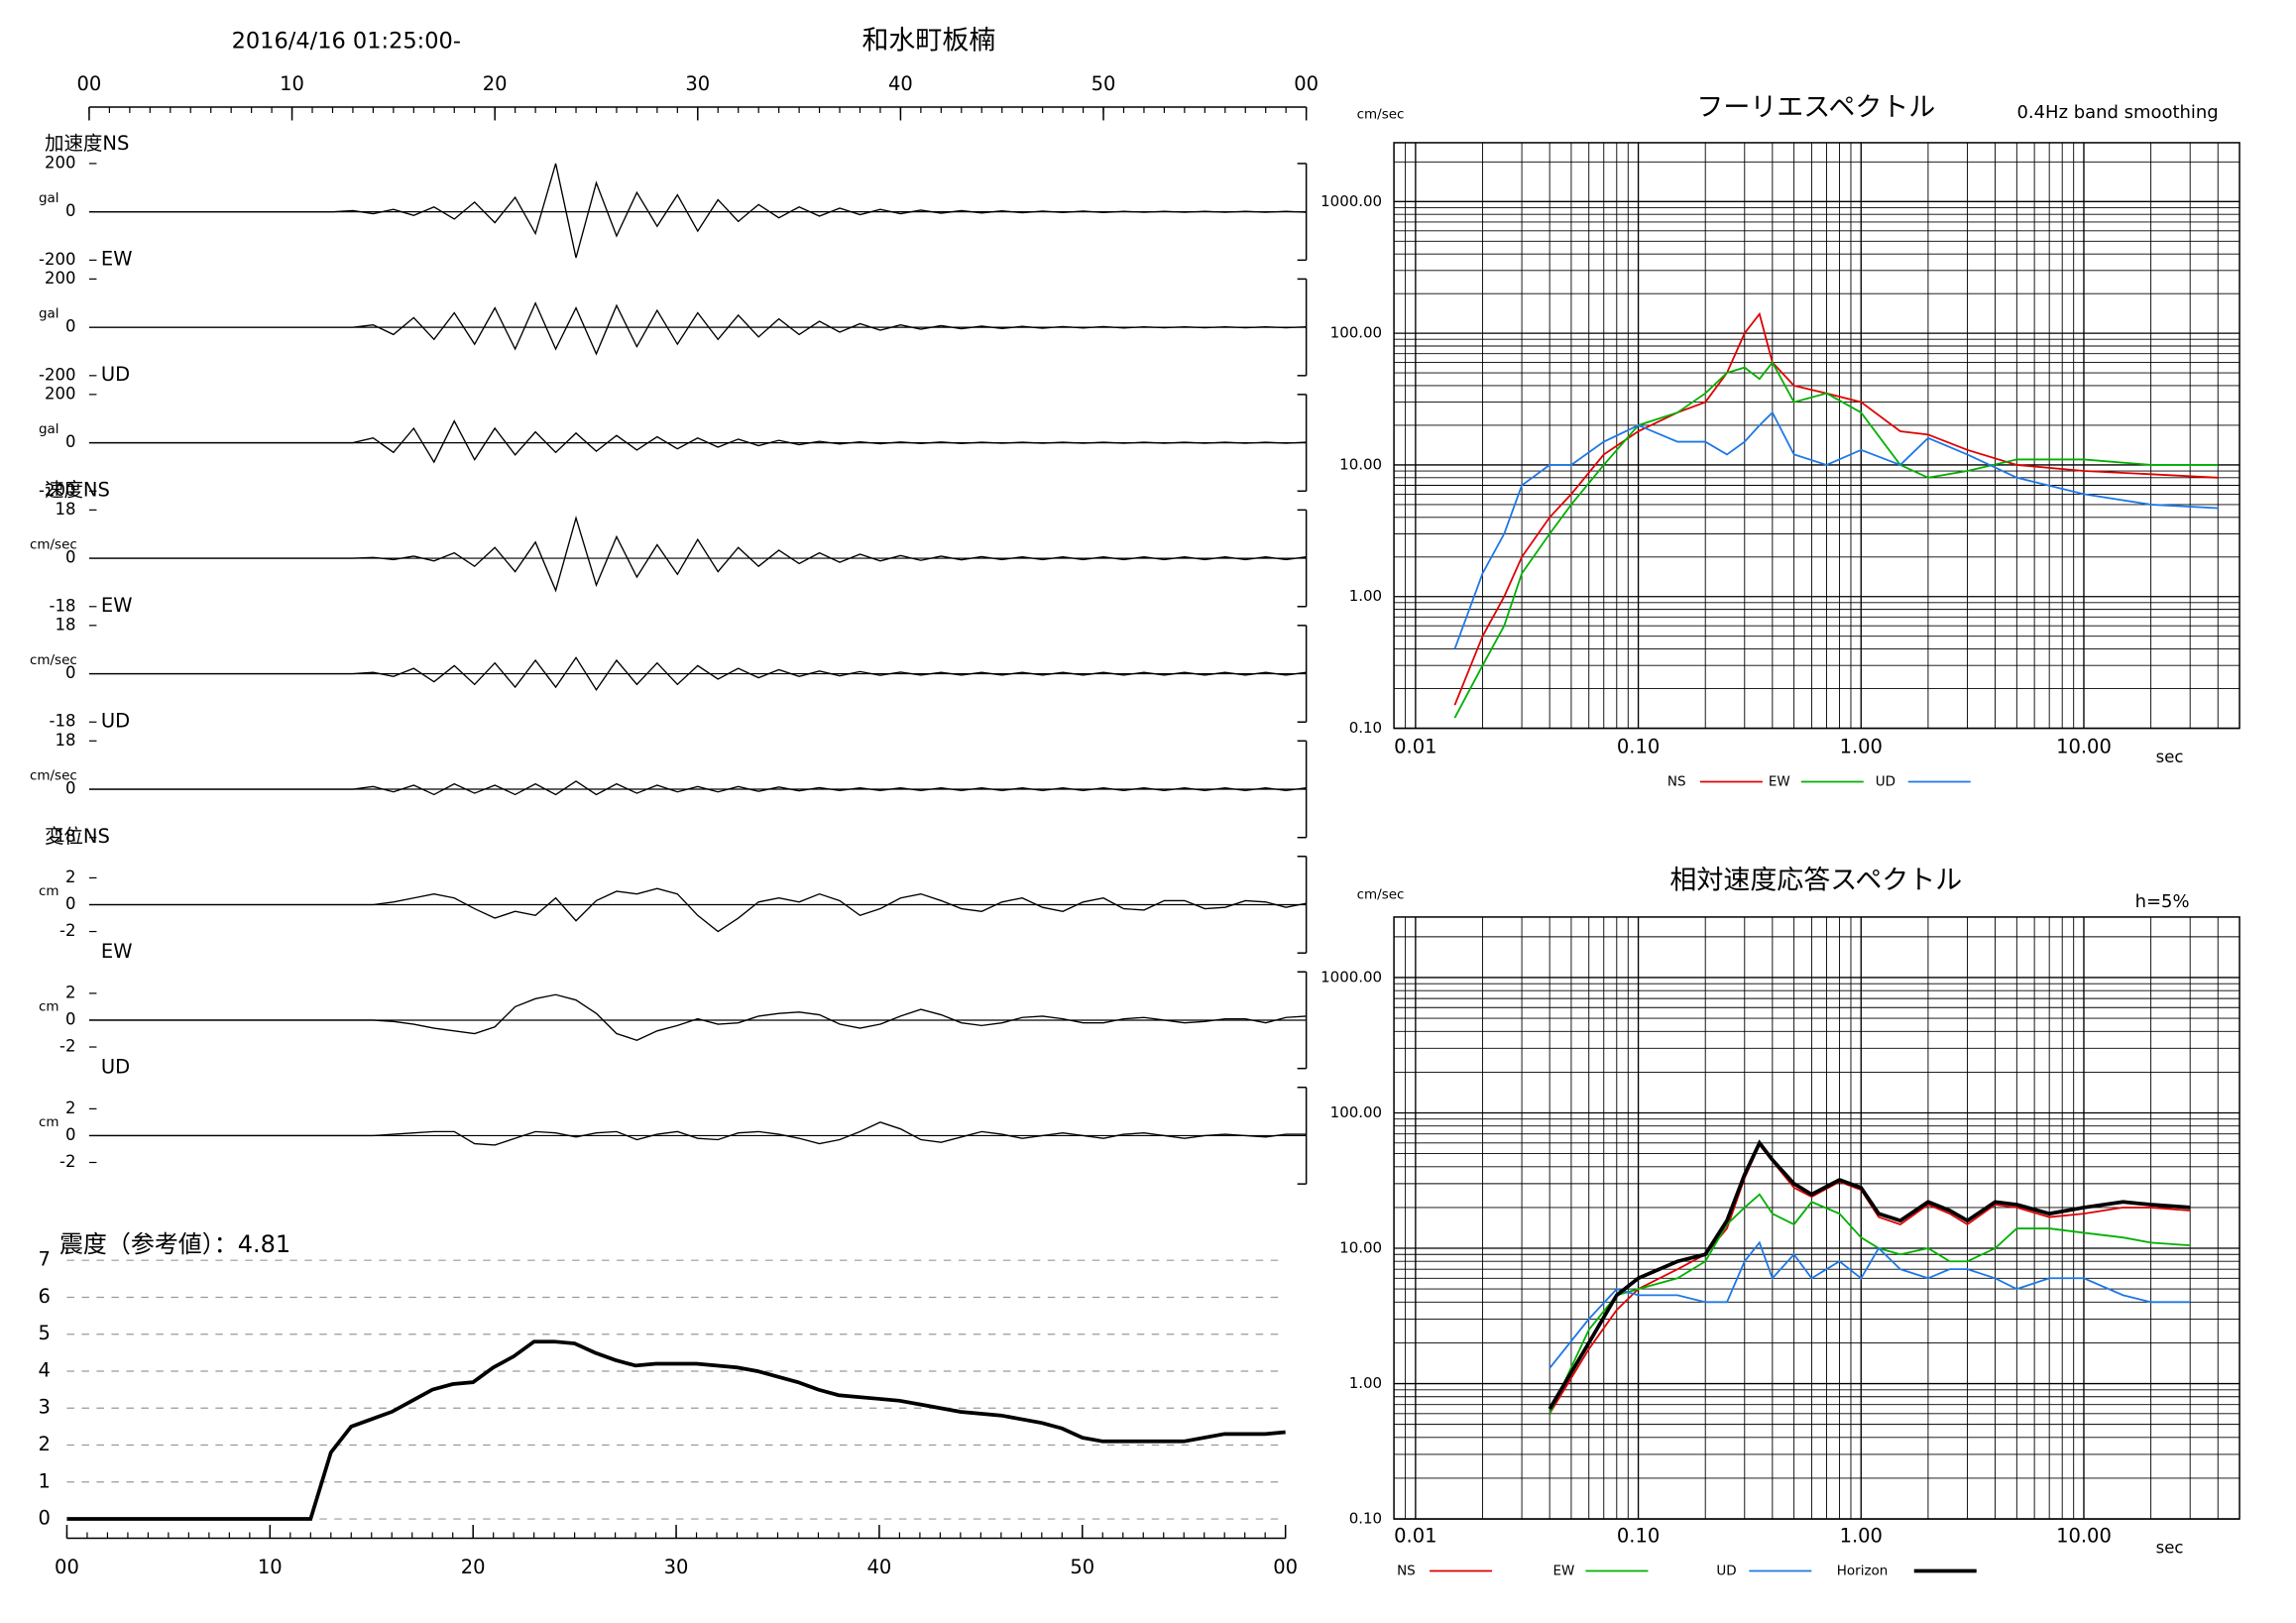  I want to click on panel-label: 変位NS, so click(77, 836).